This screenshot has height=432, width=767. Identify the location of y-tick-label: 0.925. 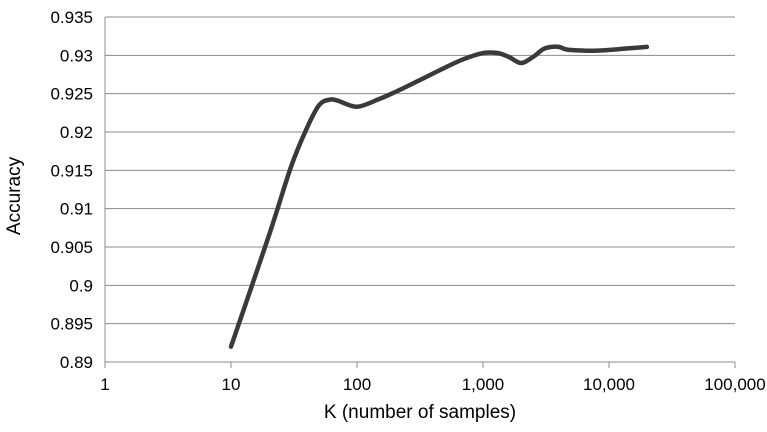
(71, 94).